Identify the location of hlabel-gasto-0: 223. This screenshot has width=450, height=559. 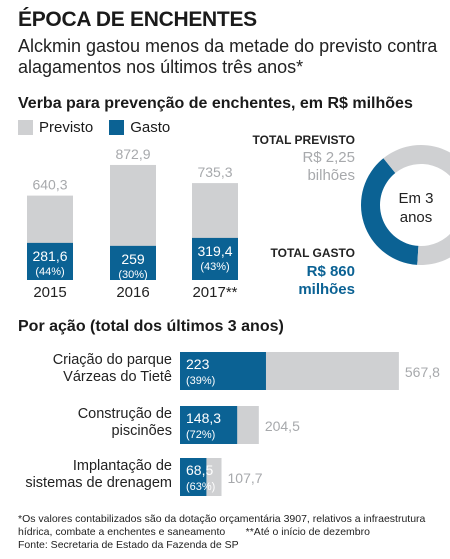
(198, 364).